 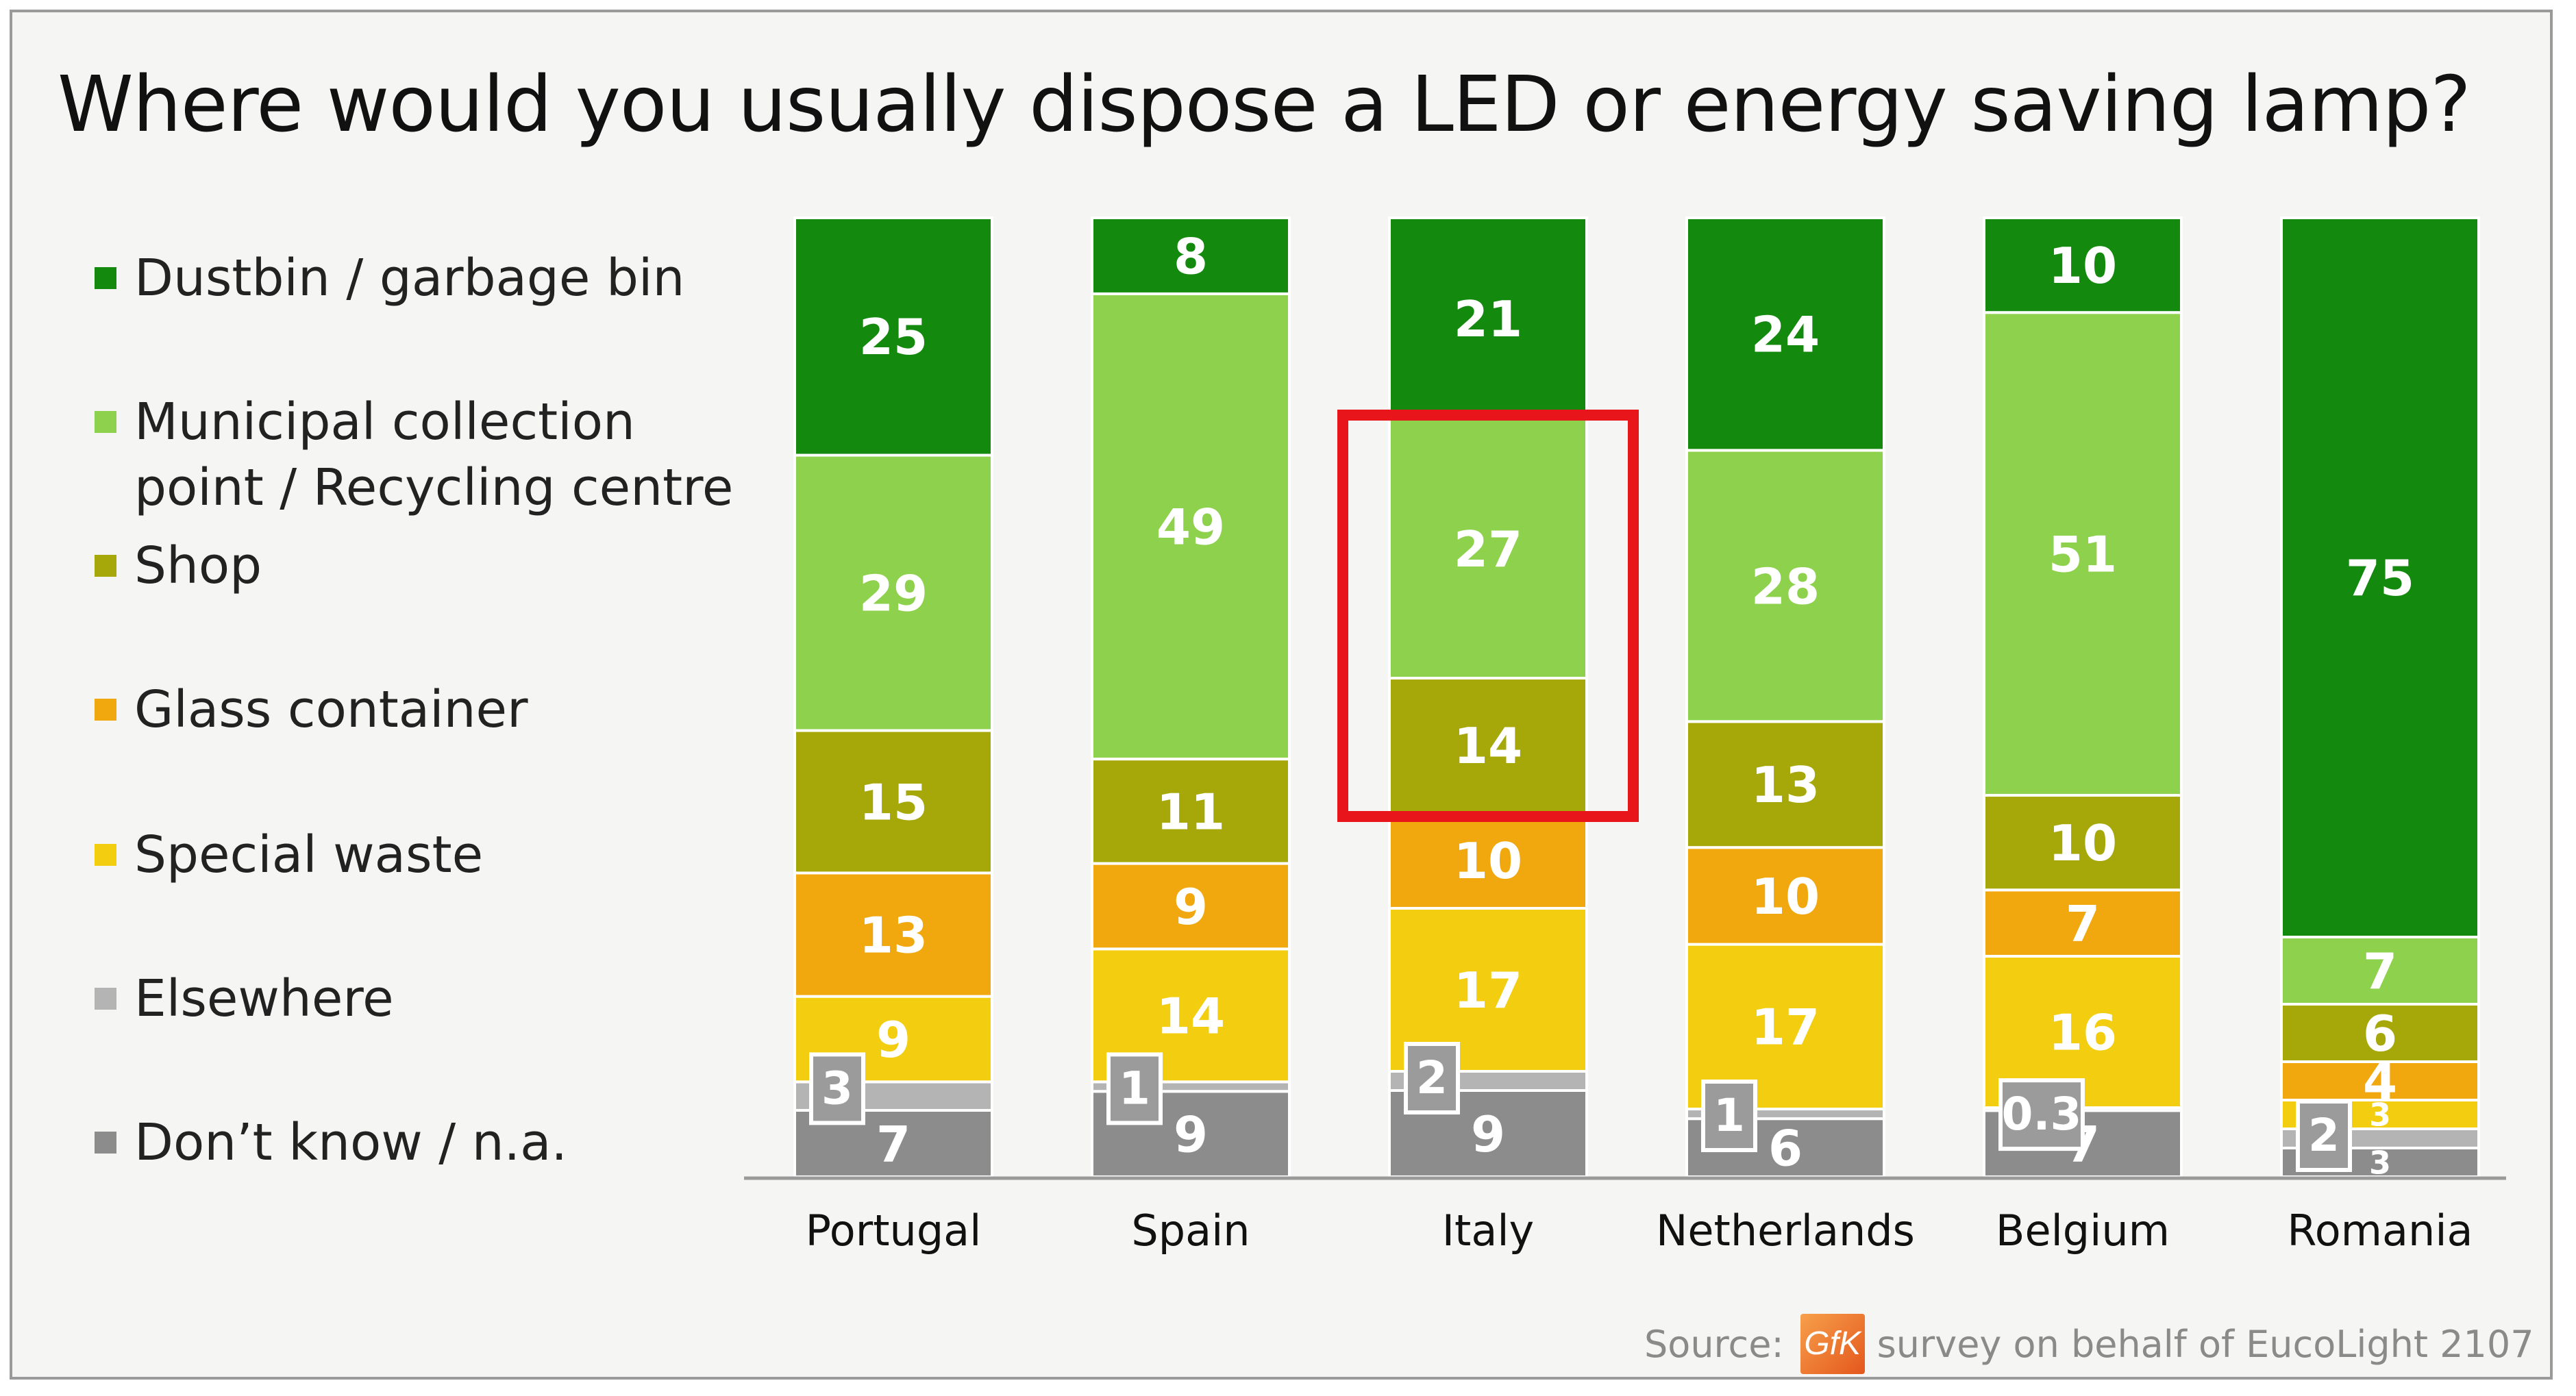 I want to click on data-label: 3, so click(x=837, y=1088).